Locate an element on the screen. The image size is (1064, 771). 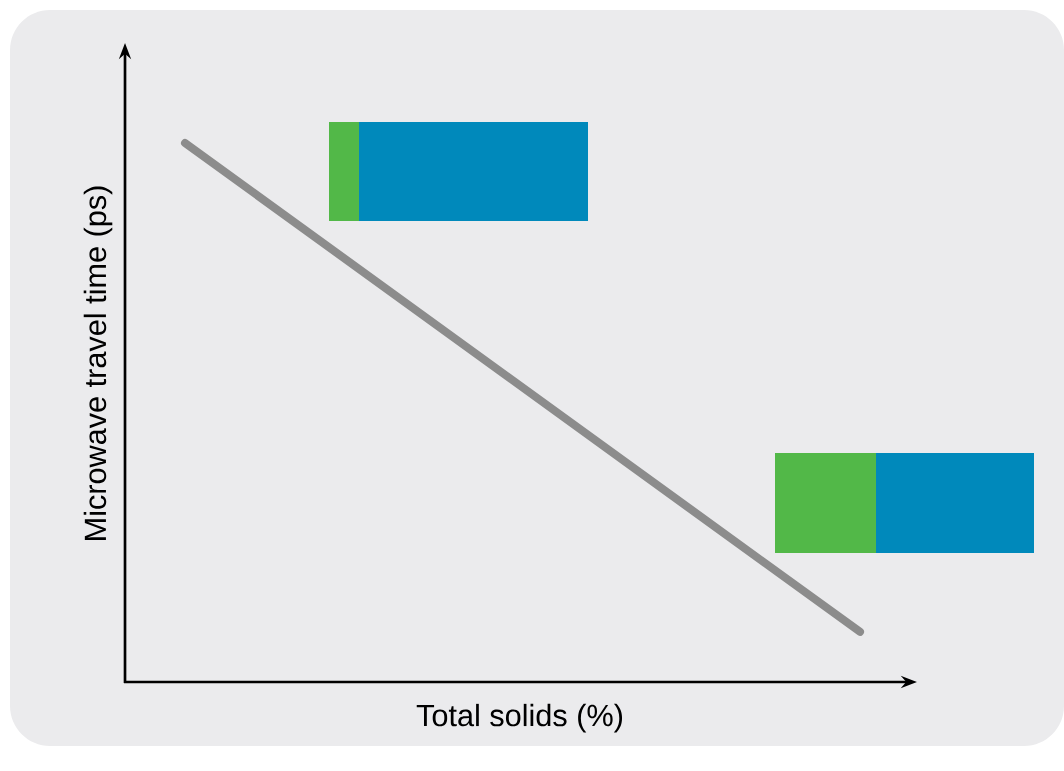
y-axis-title: Microwave travel time (ps) is located at coordinates (98, 363).